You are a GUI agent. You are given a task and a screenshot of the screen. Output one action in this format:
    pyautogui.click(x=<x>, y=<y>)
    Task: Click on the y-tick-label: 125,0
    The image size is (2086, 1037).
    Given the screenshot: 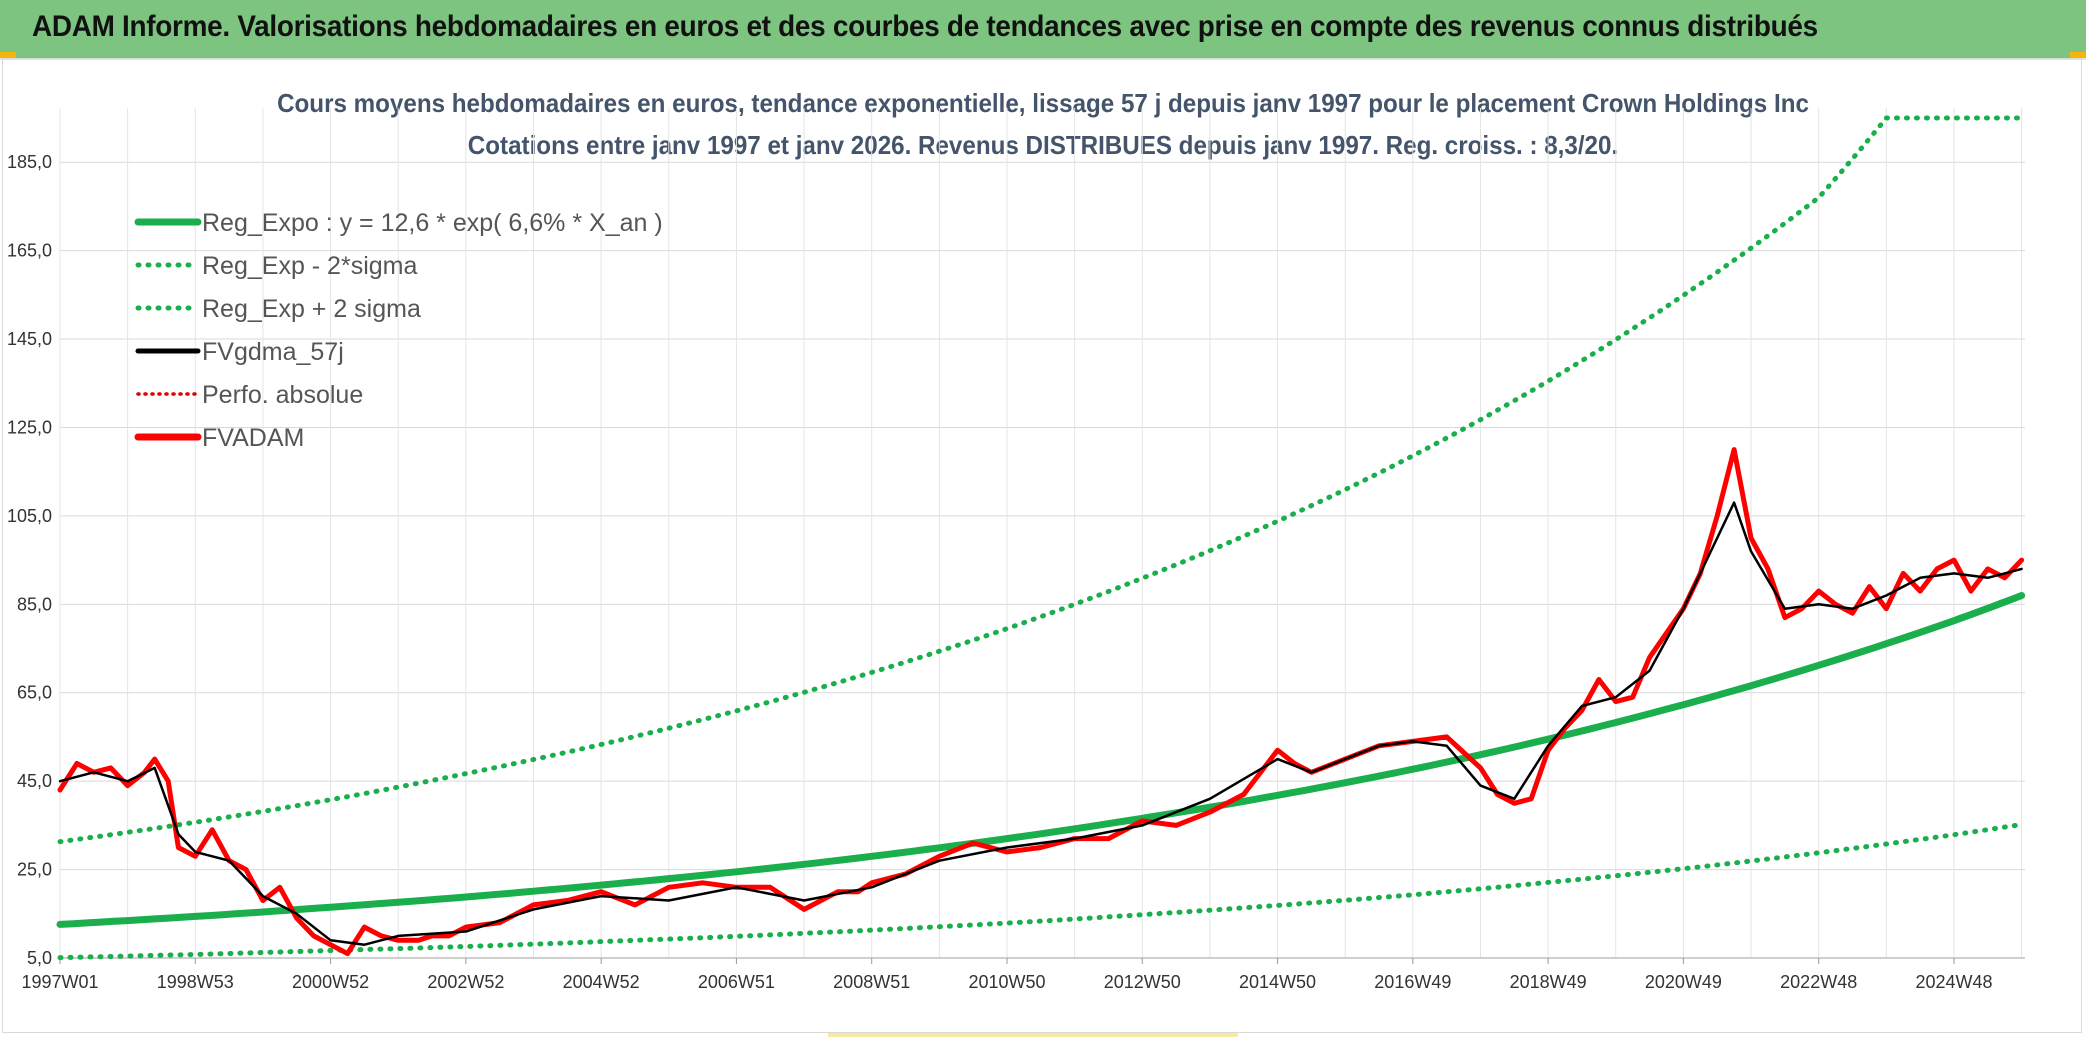 What is the action you would take?
    pyautogui.click(x=29, y=427)
    